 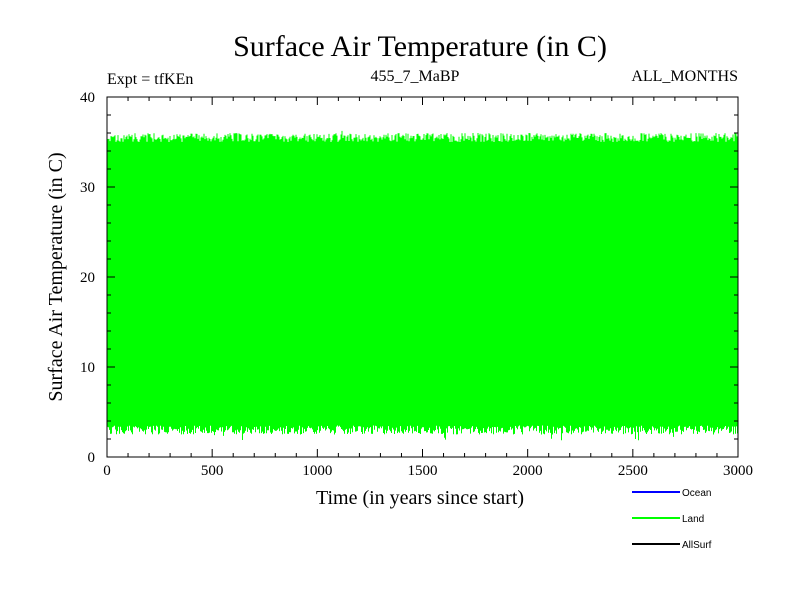 I want to click on y-tick-label: 40, so click(x=87, y=98).